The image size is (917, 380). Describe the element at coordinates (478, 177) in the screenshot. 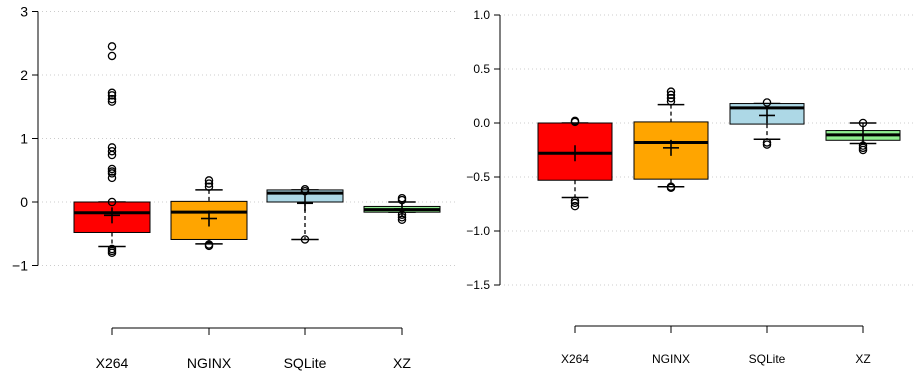

I see `y-tick-label: −0.5` at that location.